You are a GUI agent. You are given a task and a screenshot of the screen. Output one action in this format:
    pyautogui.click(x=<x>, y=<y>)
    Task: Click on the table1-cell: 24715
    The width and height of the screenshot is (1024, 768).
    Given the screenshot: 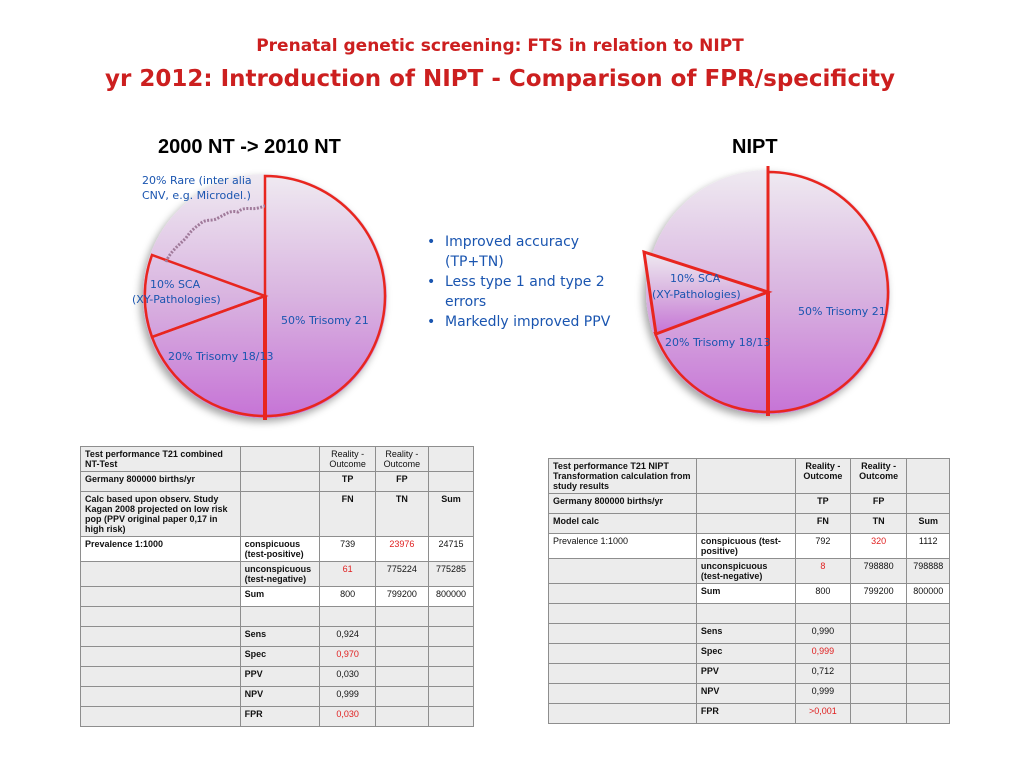 What is the action you would take?
    pyautogui.click(x=451, y=549)
    